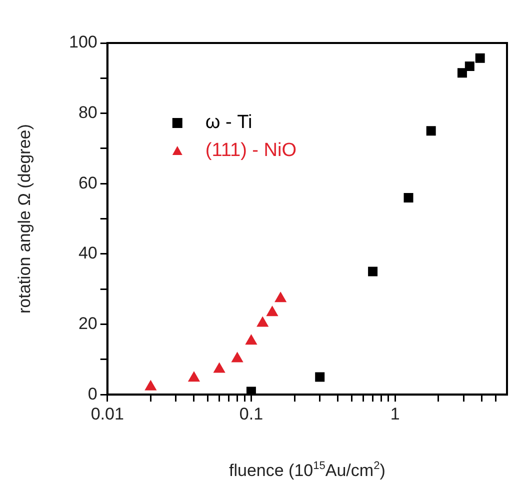 The image size is (514, 503). Describe the element at coordinates (88, 112) in the screenshot. I see `y-tick-label: 80` at that location.